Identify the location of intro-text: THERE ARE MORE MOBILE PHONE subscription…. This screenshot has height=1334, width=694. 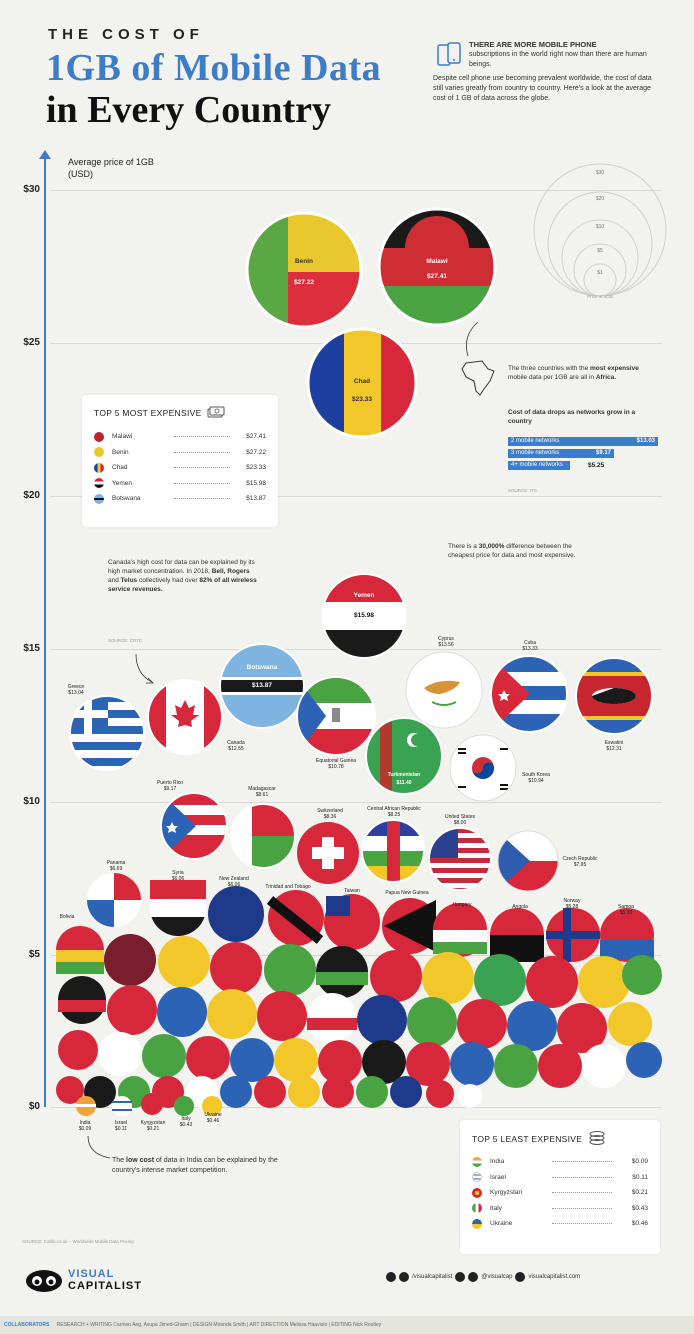
(545, 72).